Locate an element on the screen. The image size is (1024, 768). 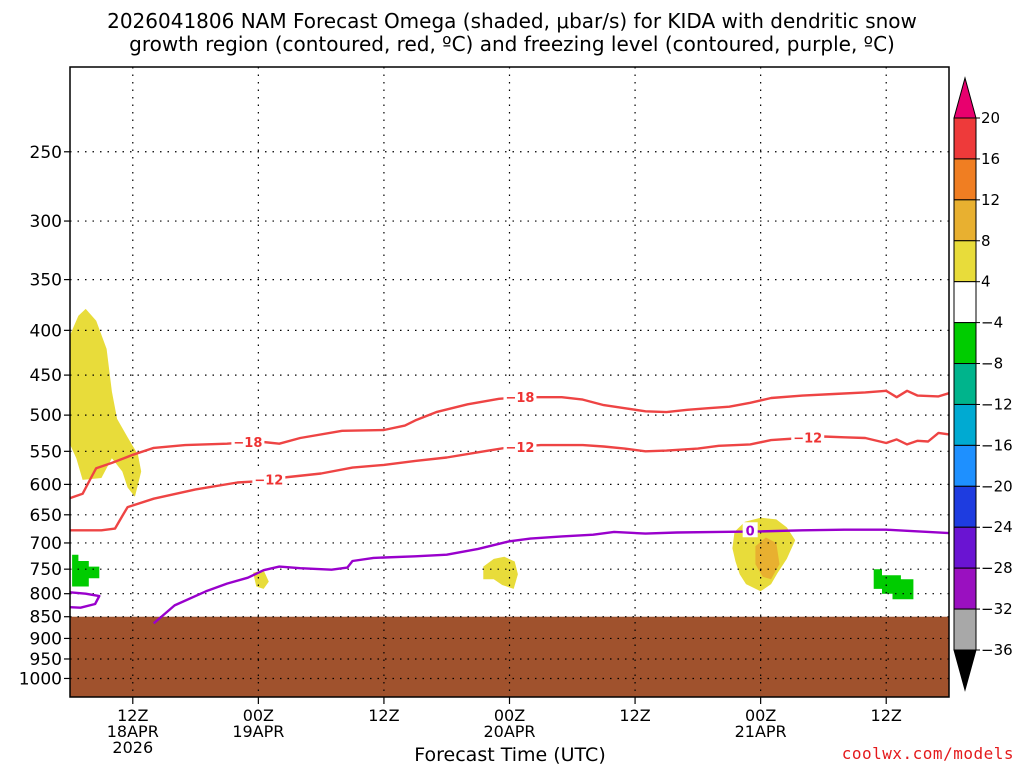
terrain-layer is located at coordinates (509, 656).